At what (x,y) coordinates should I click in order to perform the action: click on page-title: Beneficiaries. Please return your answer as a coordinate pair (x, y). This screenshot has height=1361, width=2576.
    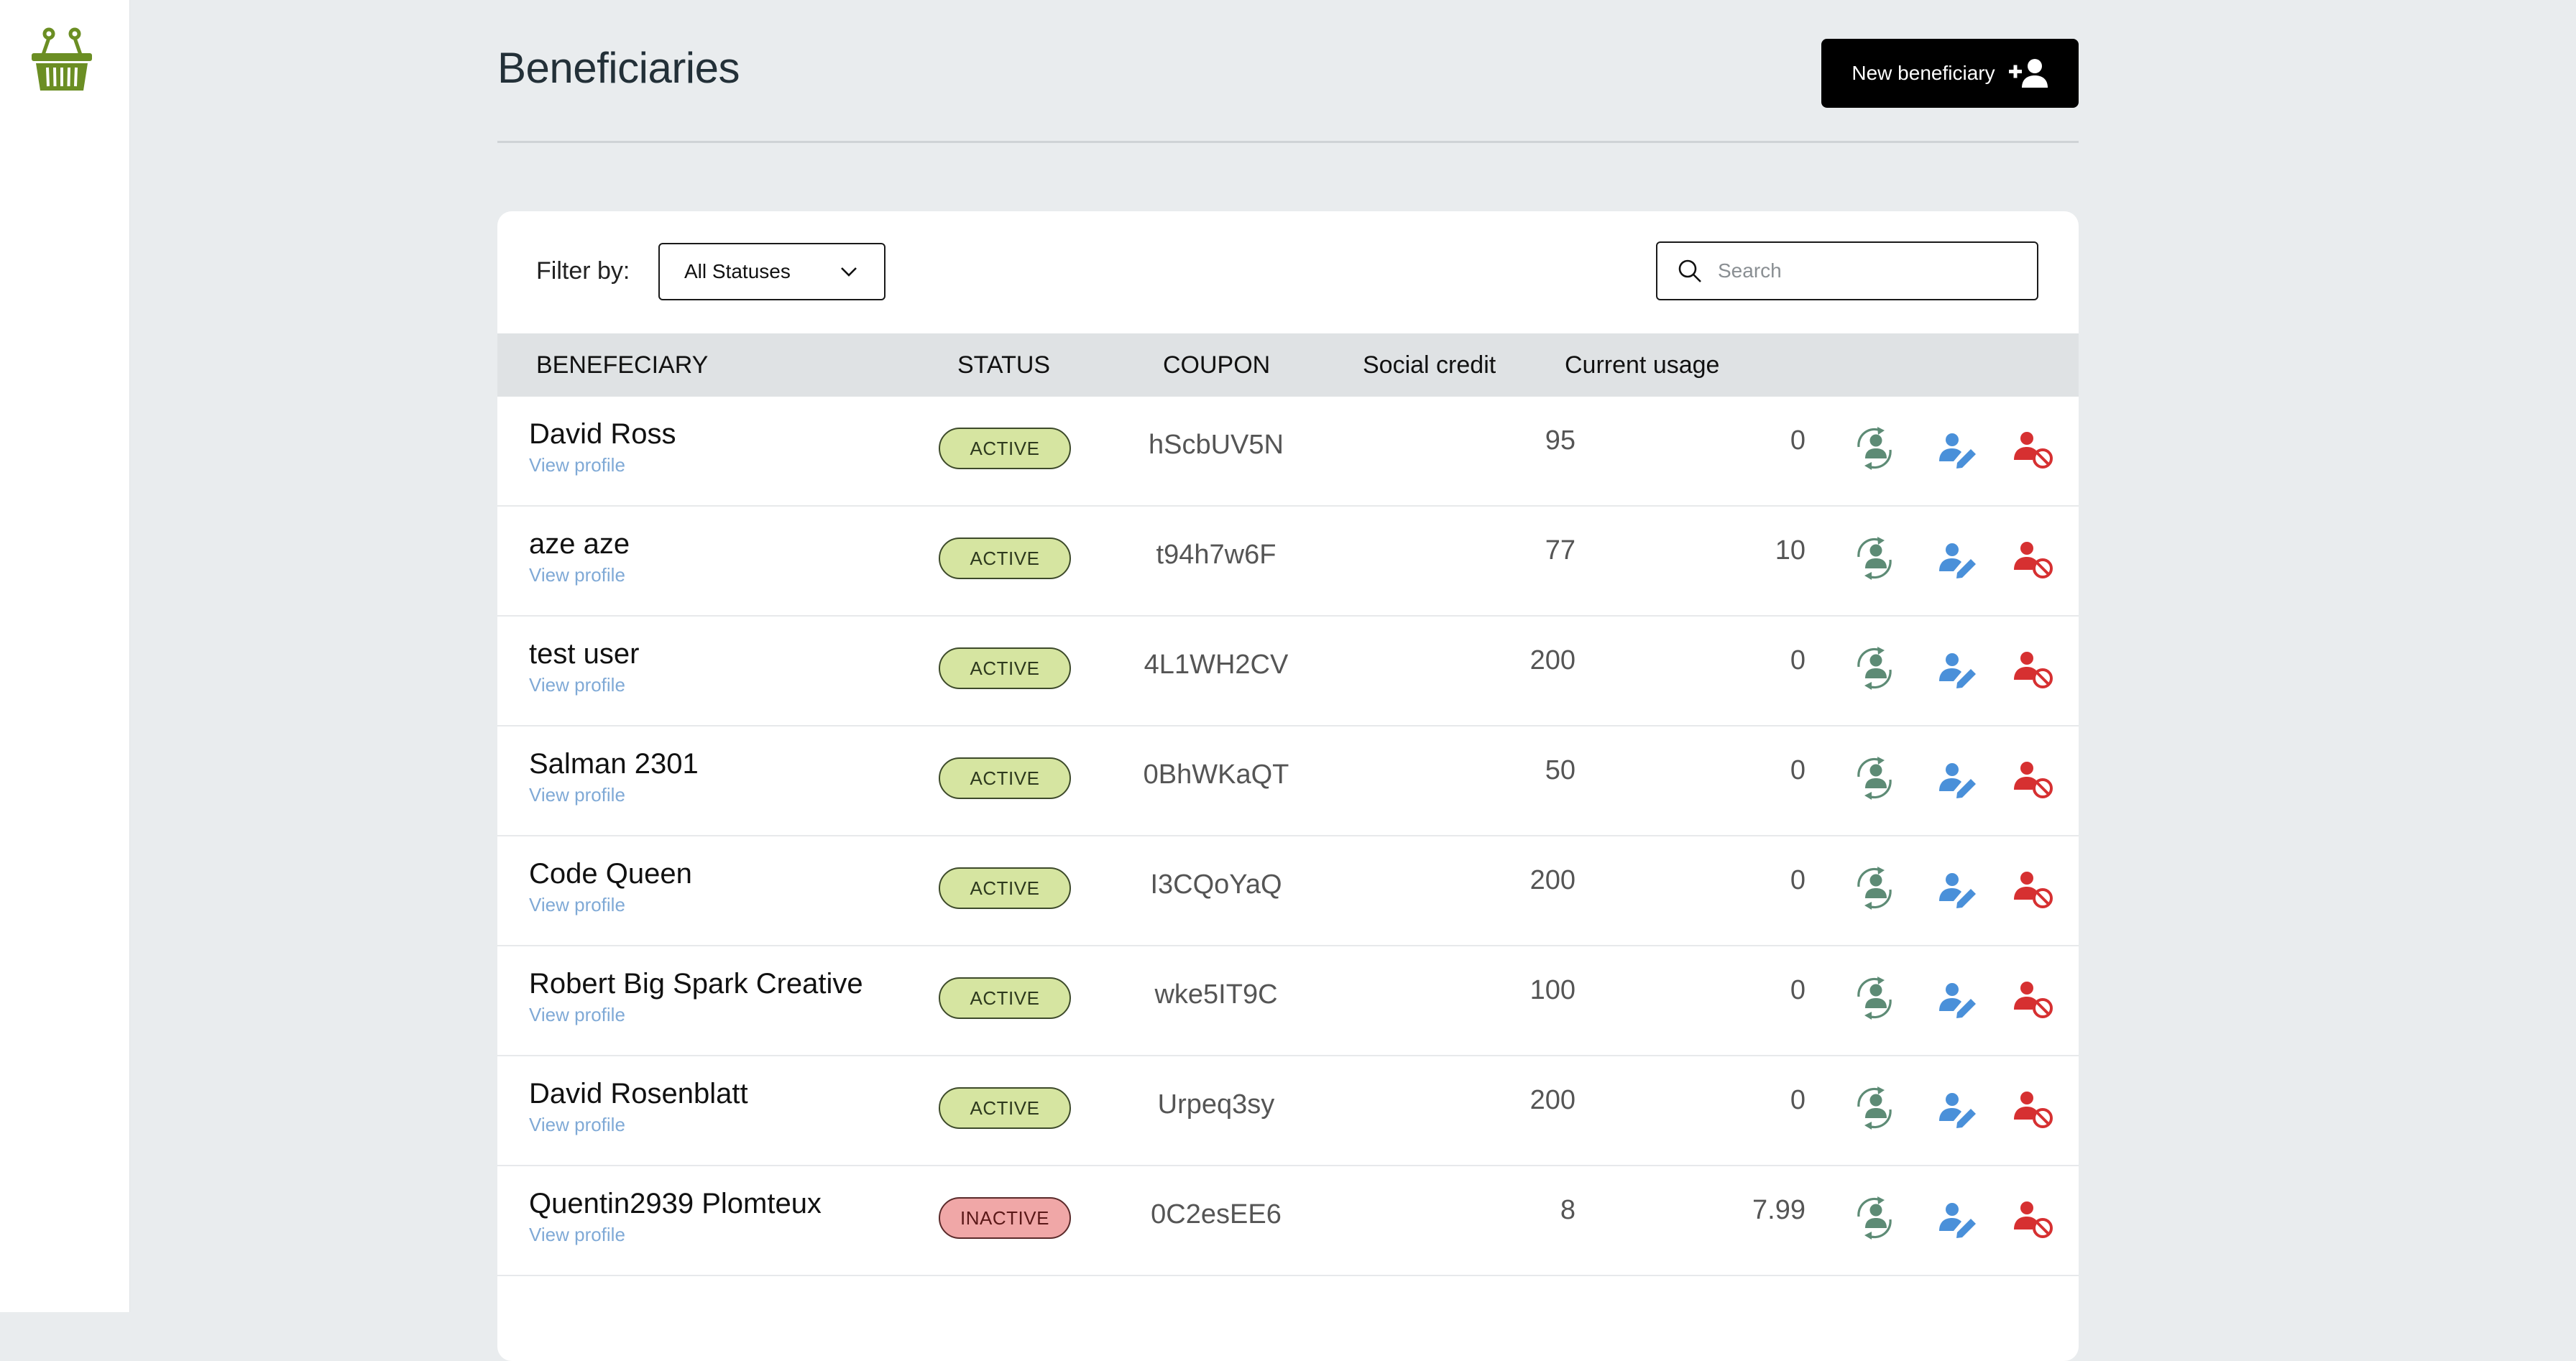
    Looking at the image, I should click on (618, 68).